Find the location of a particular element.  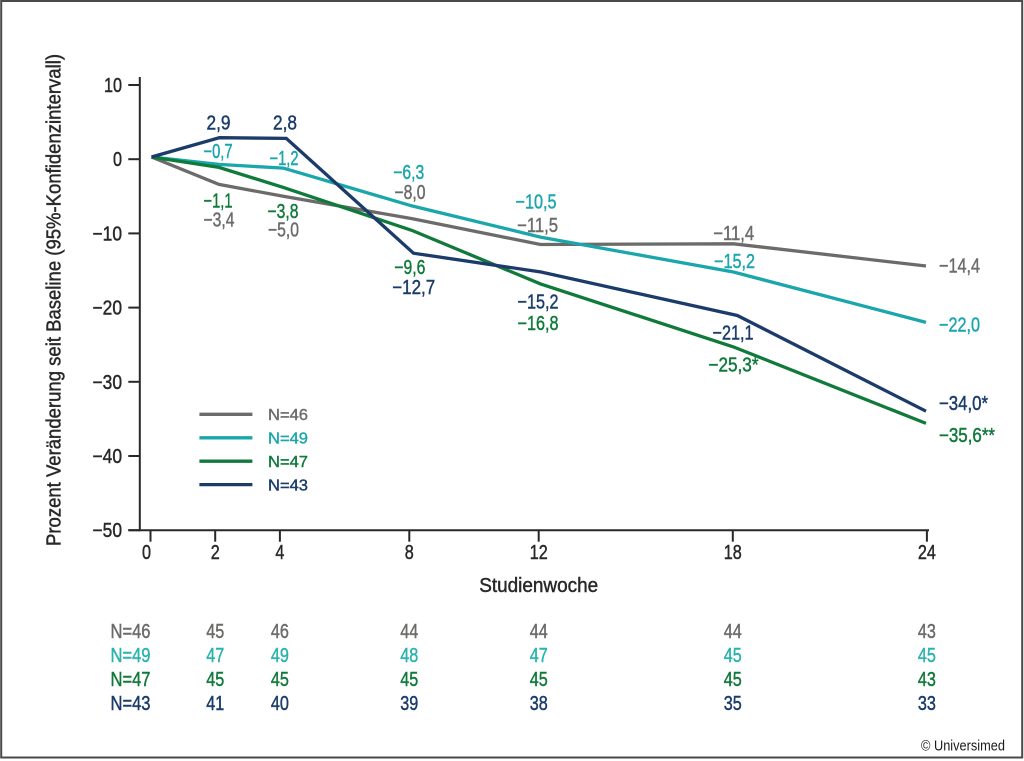

svg-text: 4 is located at coordinates (279, 553).